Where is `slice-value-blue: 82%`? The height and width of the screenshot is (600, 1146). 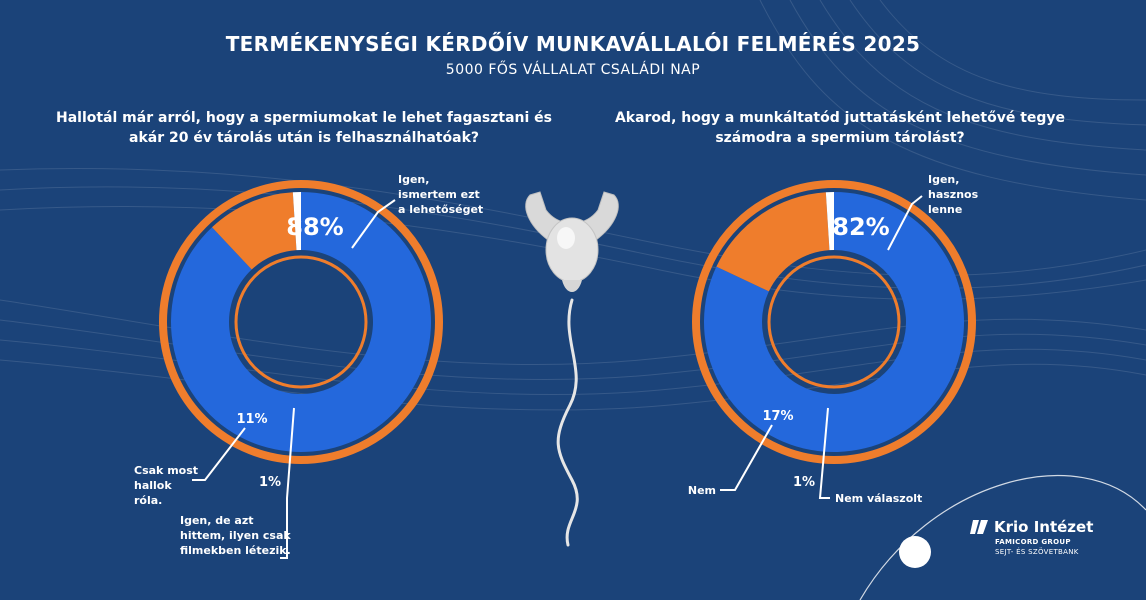
slice-value-blue: 82% is located at coordinates (860, 227).